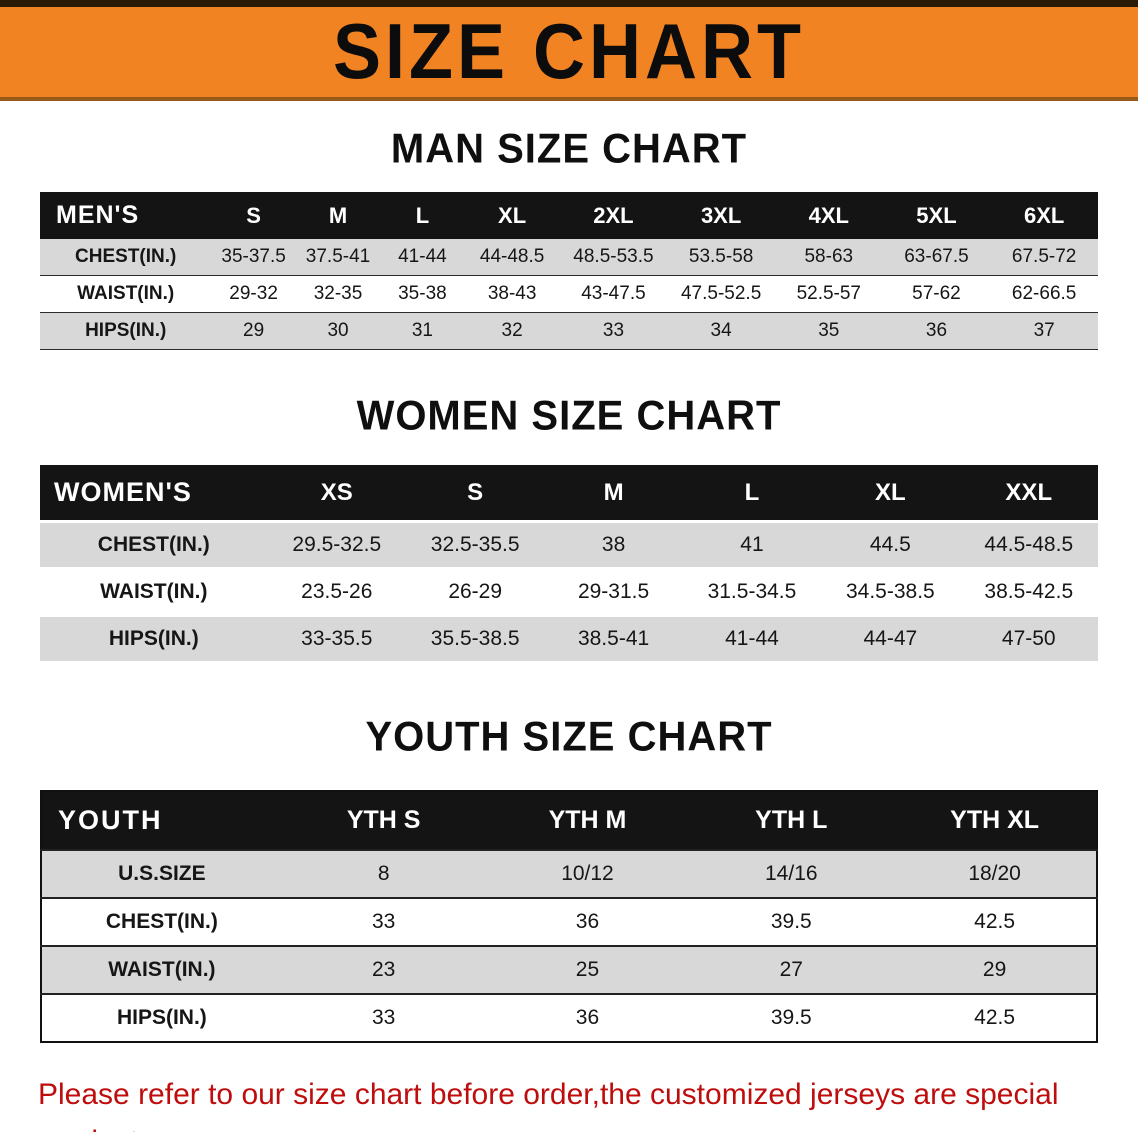 This screenshot has width=1138, height=1132. What do you see at coordinates (512, 330) in the screenshot?
I see `size-value-cell: 32` at bounding box center [512, 330].